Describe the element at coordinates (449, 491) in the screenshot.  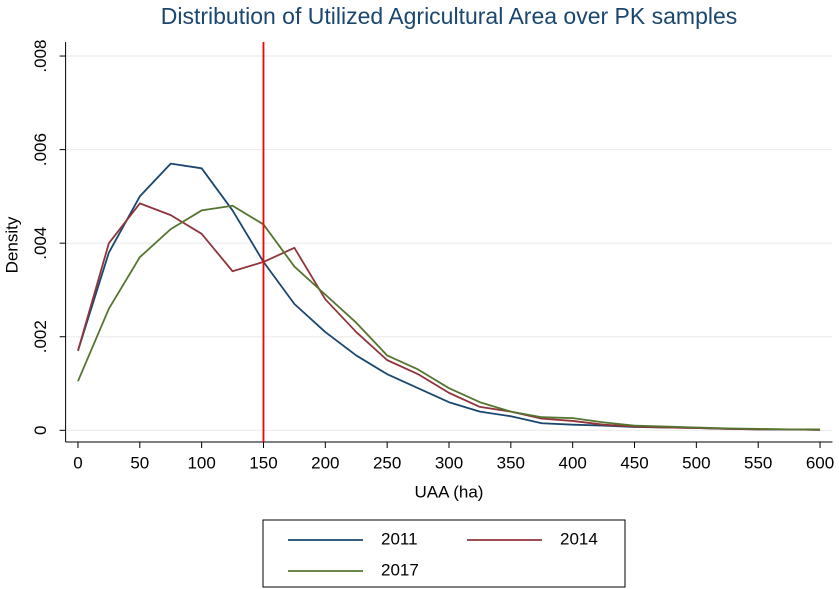
I see `x-axis-label: UAA (ha)` at that location.